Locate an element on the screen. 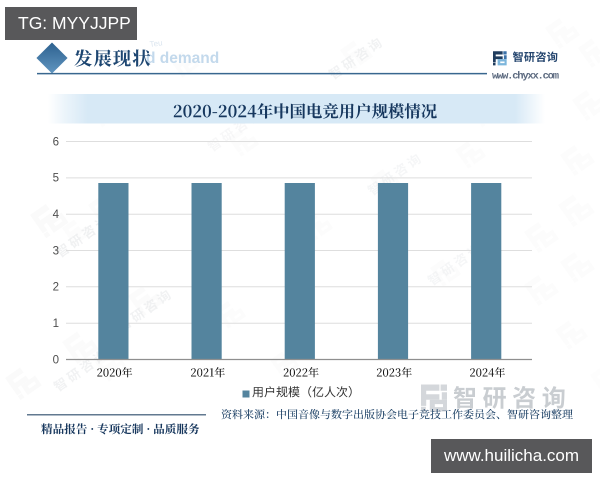 The width and height of the screenshot is (600, 480). svg-text: 5 is located at coordinates (56, 179).